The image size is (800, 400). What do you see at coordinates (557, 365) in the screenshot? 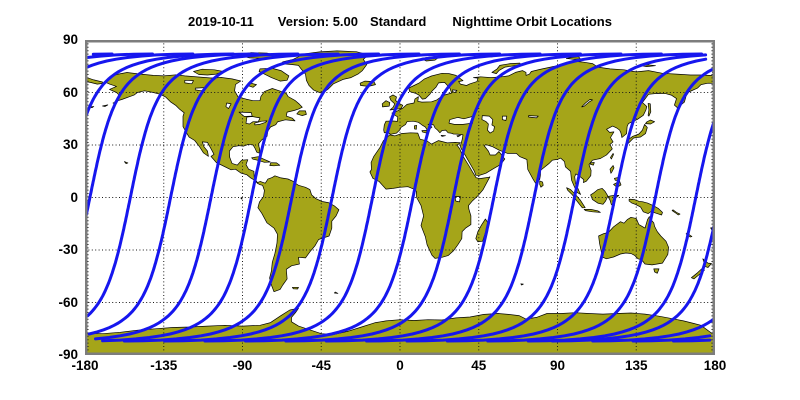
I see `x-tick-label: 90` at bounding box center [557, 365].